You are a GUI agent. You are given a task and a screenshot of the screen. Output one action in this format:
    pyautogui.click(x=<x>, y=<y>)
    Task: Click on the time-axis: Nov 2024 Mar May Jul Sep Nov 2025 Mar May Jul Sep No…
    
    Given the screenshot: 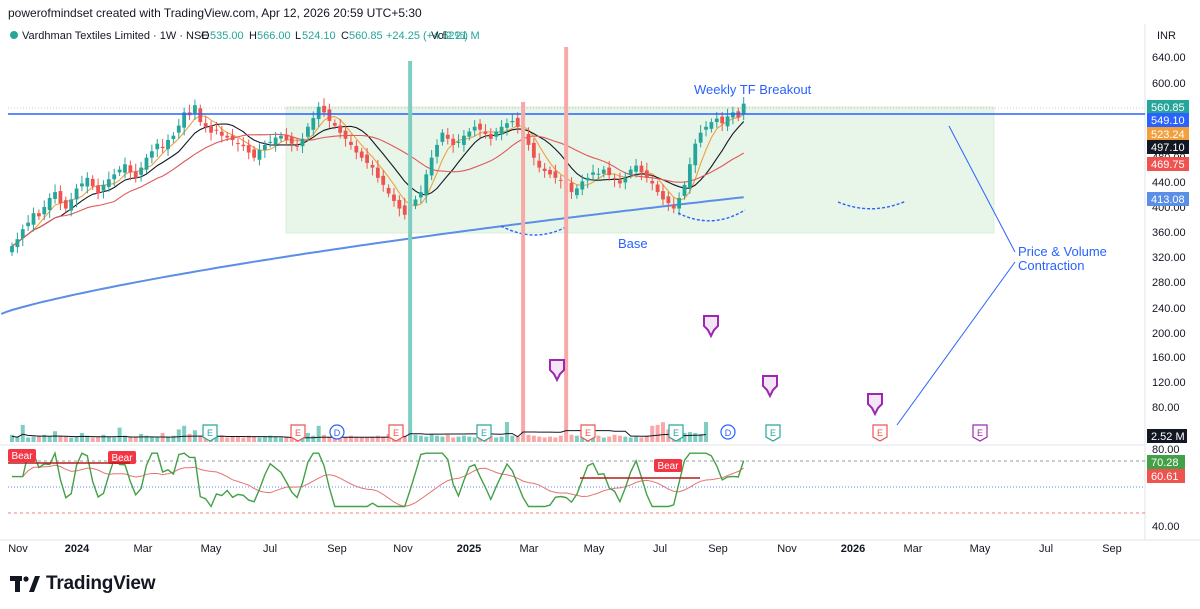 What is the action you would take?
    pyautogui.click(x=565, y=549)
    